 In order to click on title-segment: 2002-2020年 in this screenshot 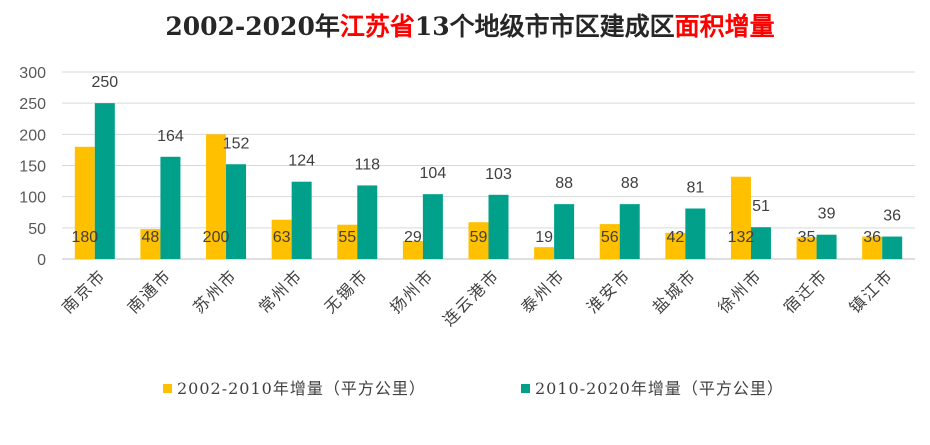, I will do `click(252, 26)`.